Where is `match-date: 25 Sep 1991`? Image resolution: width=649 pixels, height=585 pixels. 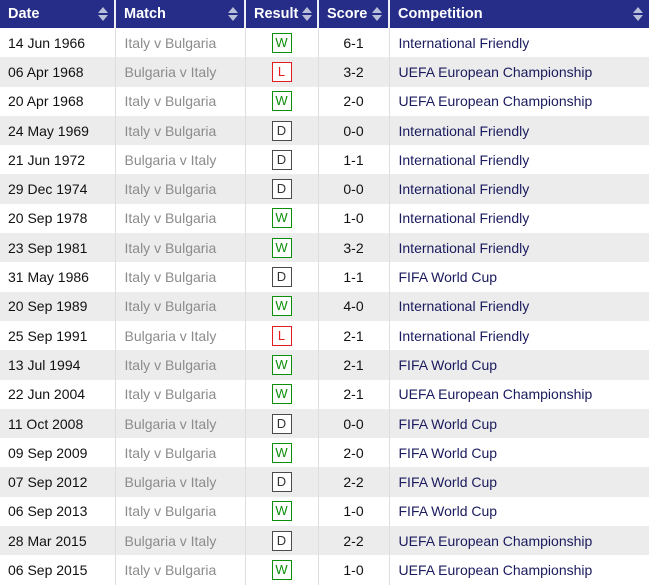 match-date: 25 Sep 1991 is located at coordinates (48, 335).